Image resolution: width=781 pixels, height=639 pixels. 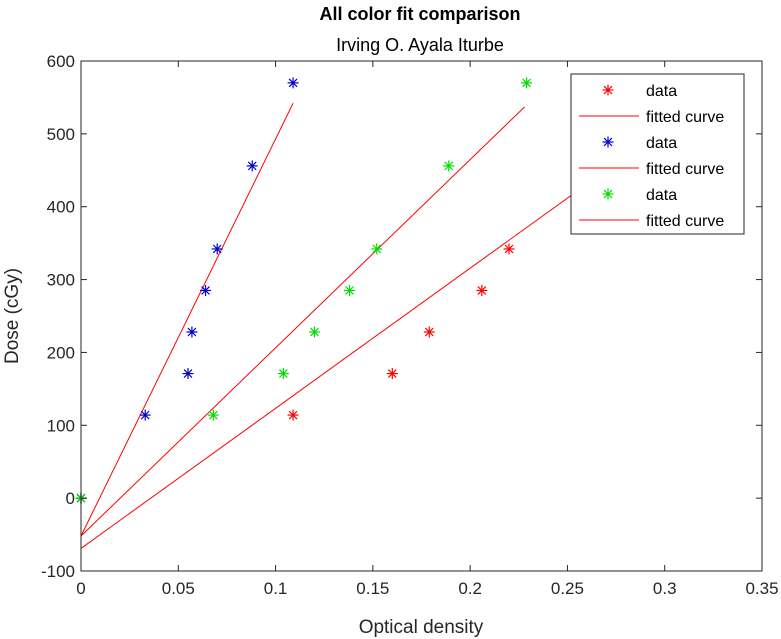 I want to click on x-tick-label: 0.1, so click(x=276, y=588).